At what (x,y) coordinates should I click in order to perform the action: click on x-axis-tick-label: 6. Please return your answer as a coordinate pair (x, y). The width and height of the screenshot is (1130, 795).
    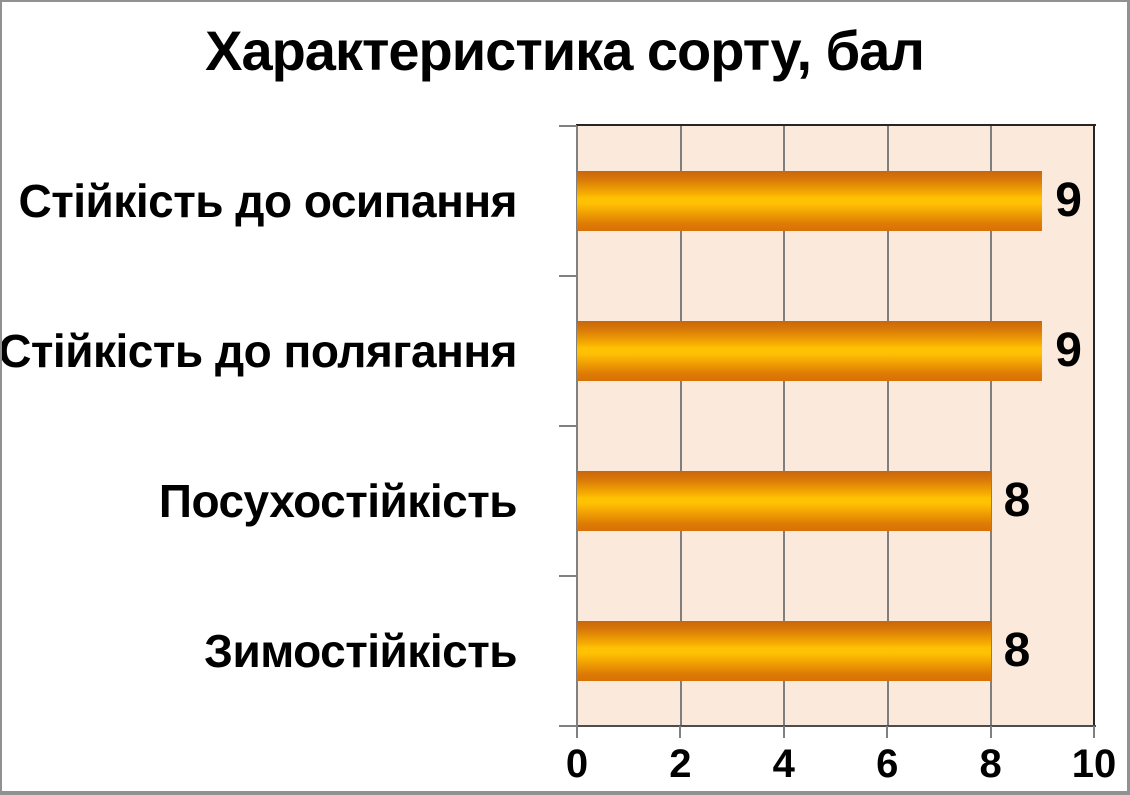
    Looking at the image, I should click on (887, 764).